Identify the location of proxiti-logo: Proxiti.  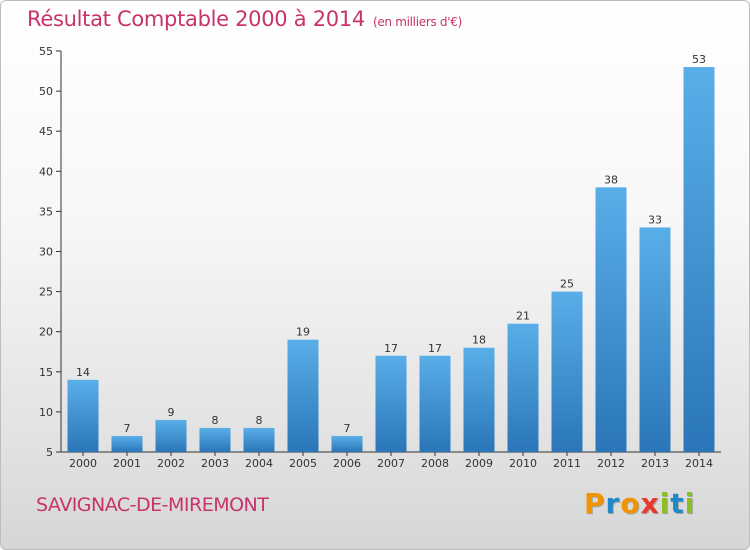
(639, 503).